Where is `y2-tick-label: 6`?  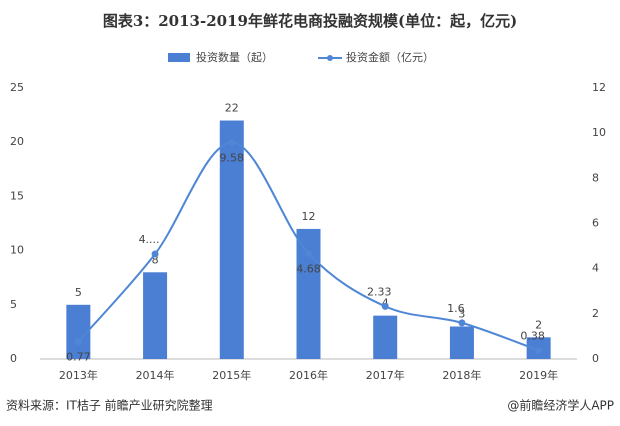 y2-tick-label: 6 is located at coordinates (595, 223).